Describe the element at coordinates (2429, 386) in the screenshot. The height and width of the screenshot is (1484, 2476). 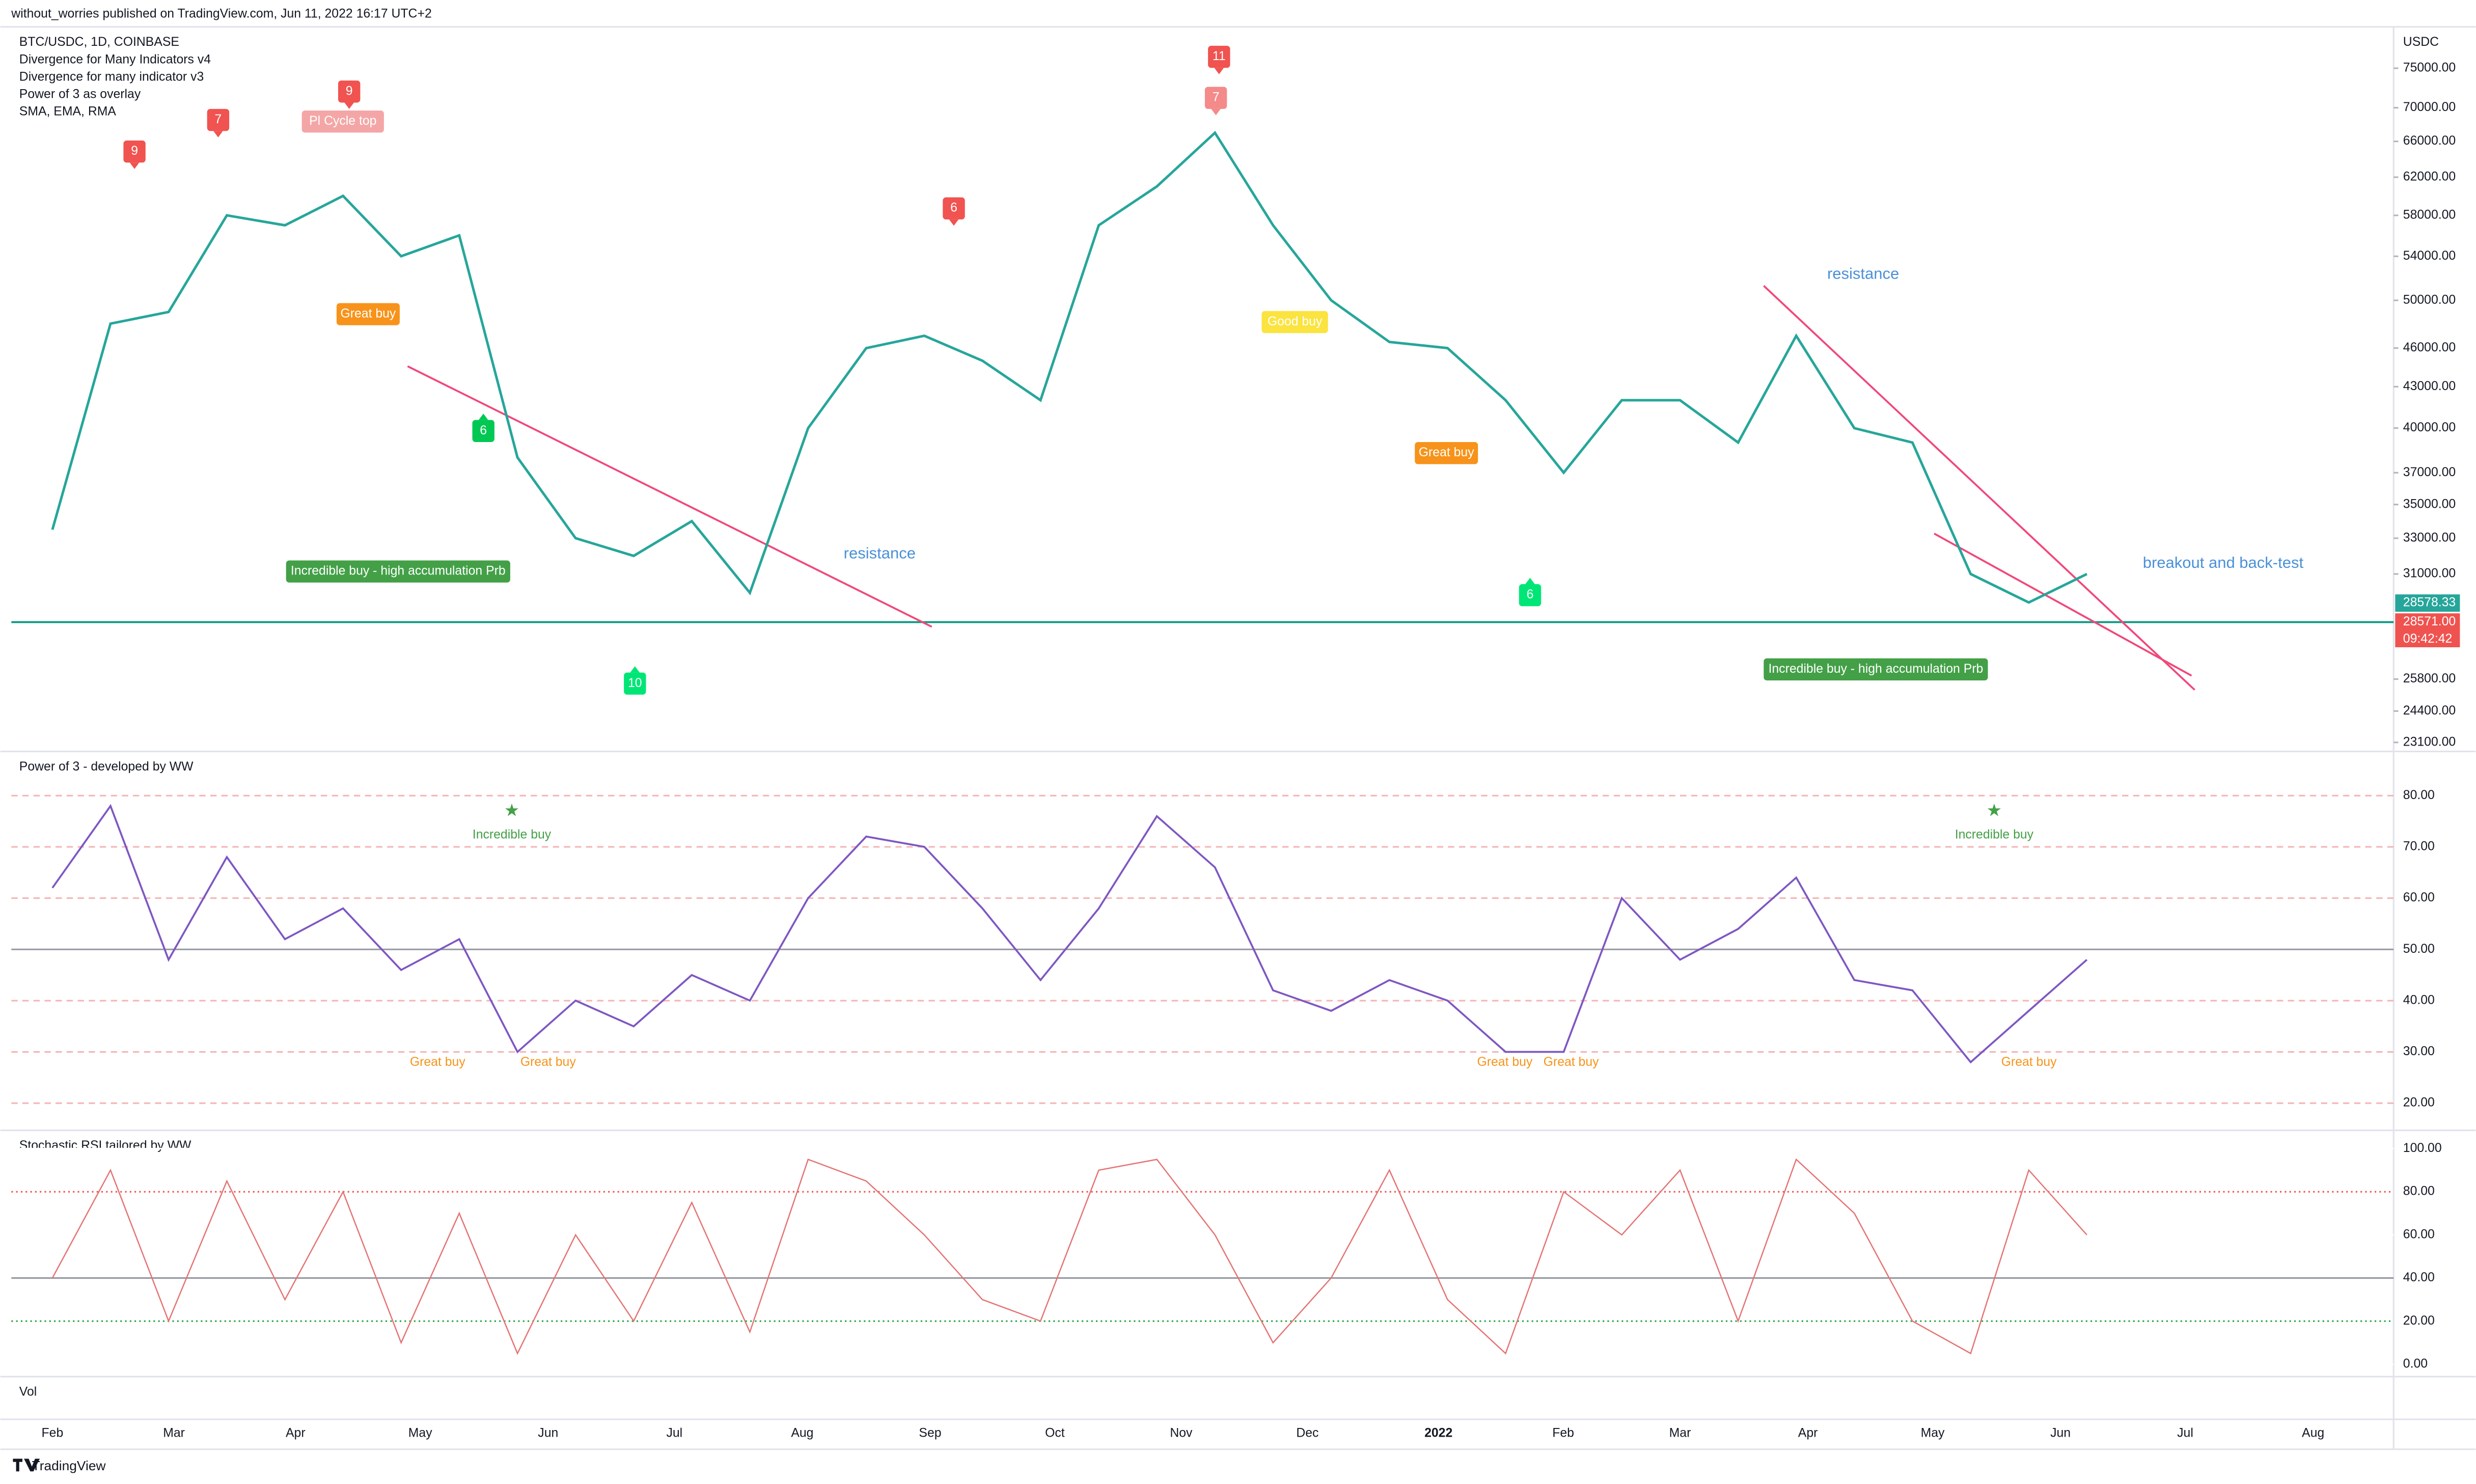
I see `y-tick-label: 43000.00` at that location.